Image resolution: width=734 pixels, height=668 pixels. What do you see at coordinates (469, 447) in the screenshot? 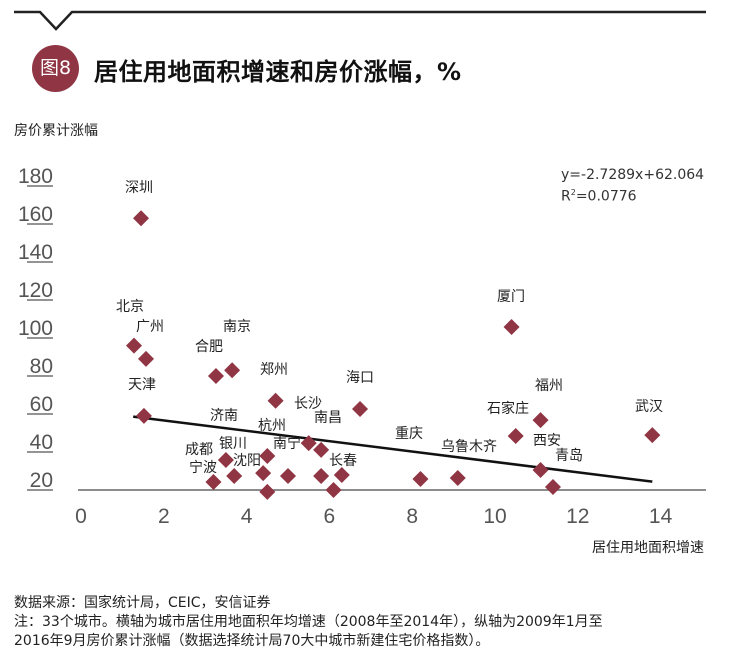
I see `point-label: 乌鲁木齐` at bounding box center [469, 447].